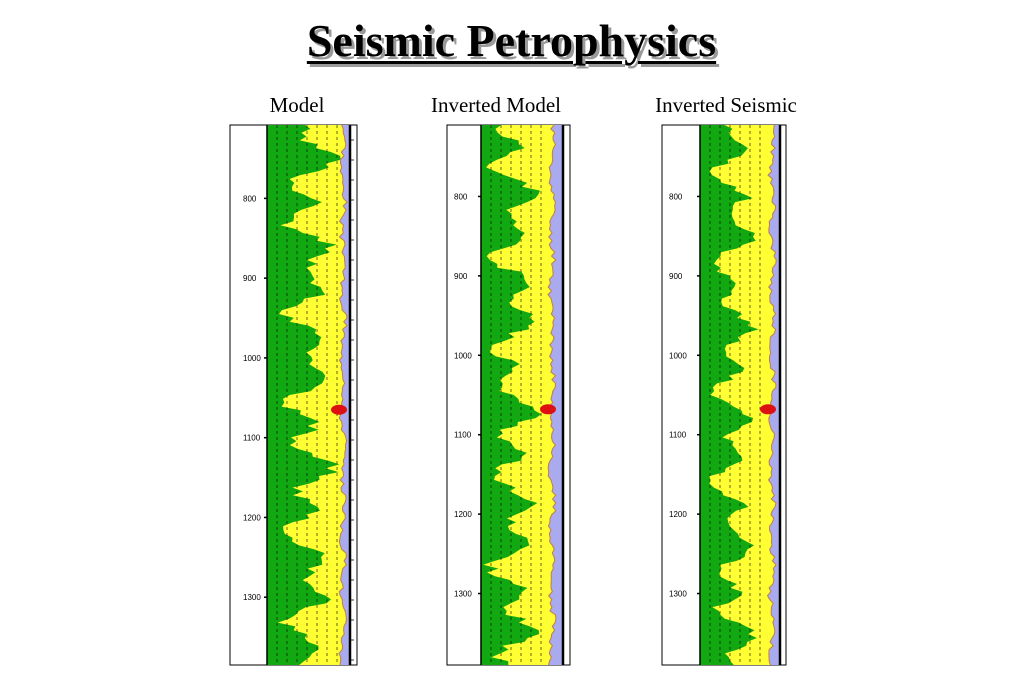  I want to click on panel-title-model: Model, so click(297, 105).